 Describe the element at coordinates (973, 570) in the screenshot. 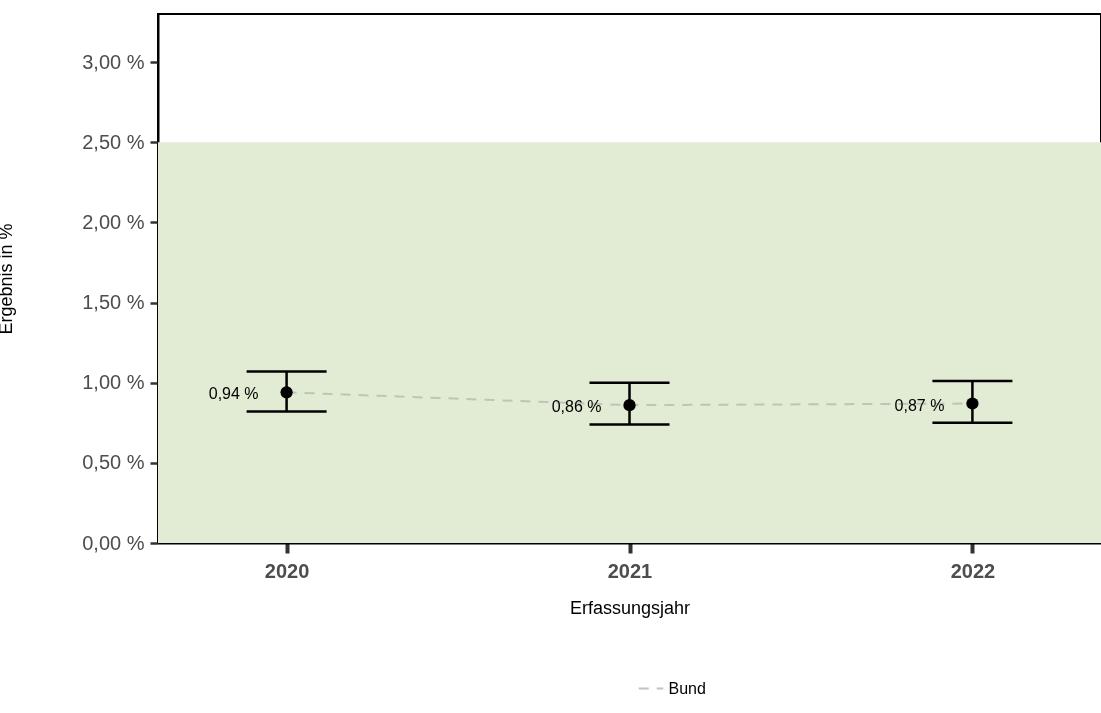

I see `x-tick-label: 2022` at that location.